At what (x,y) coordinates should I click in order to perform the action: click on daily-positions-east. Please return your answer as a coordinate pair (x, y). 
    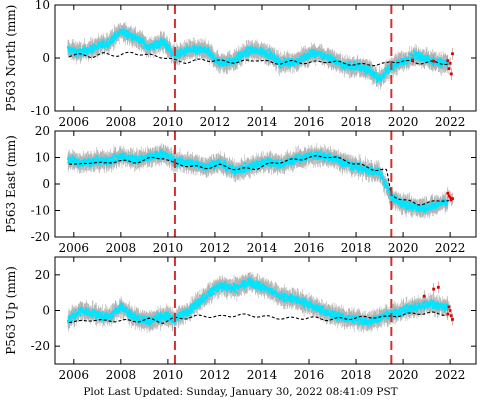
    Looking at the image, I should click on (258, 181).